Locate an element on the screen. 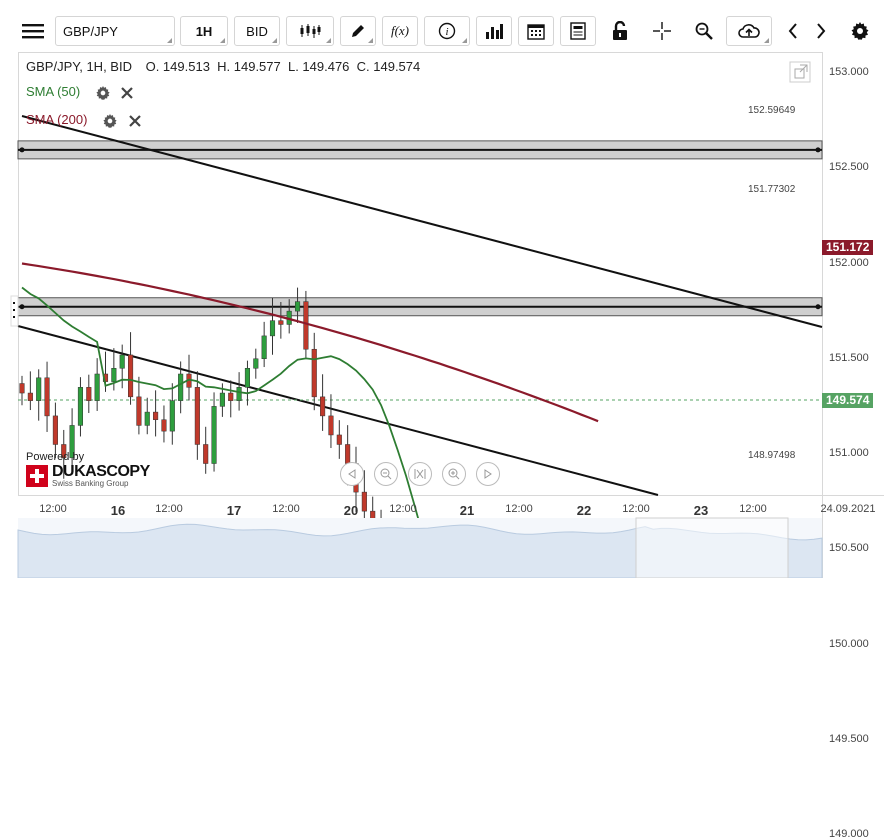 The image size is (884, 840). cloud-upload-icon is located at coordinates (749, 31).